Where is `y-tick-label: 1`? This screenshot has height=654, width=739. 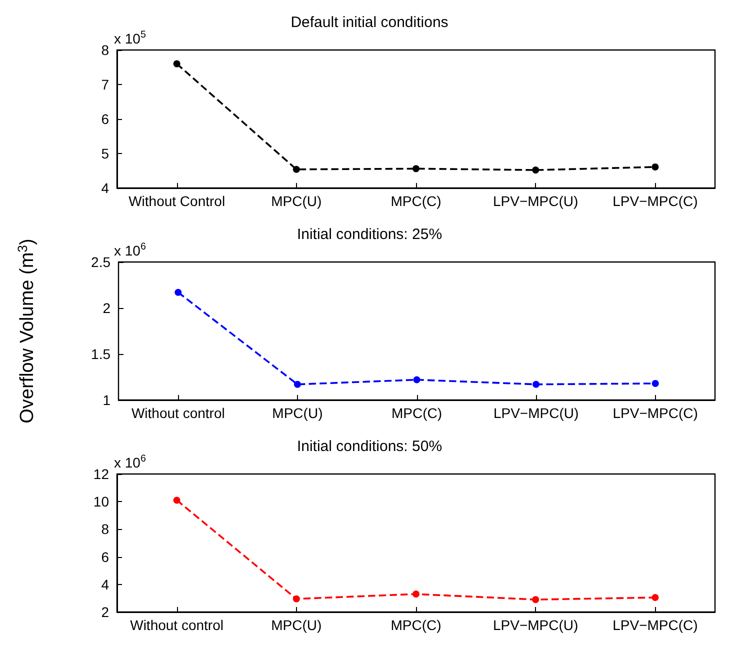
y-tick-label: 1 is located at coordinates (106, 400).